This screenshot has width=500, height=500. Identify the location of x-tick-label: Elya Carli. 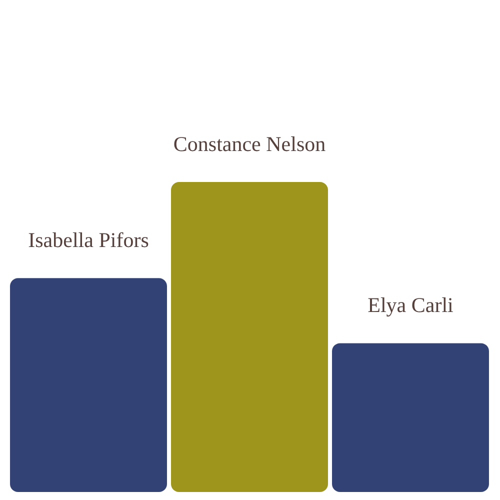
(411, 305).